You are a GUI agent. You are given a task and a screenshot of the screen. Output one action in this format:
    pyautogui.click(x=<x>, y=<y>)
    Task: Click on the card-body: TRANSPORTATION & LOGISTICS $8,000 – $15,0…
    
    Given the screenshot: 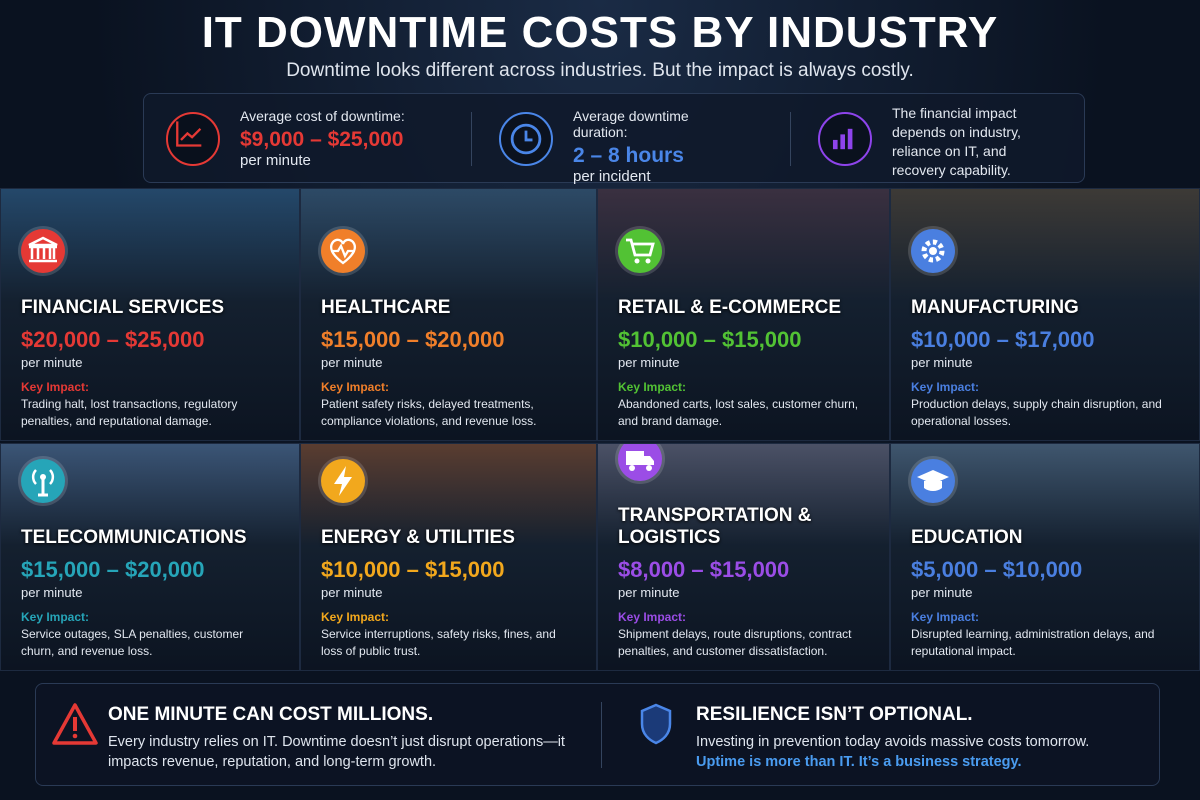 What is the action you would take?
    pyautogui.click(x=749, y=552)
    